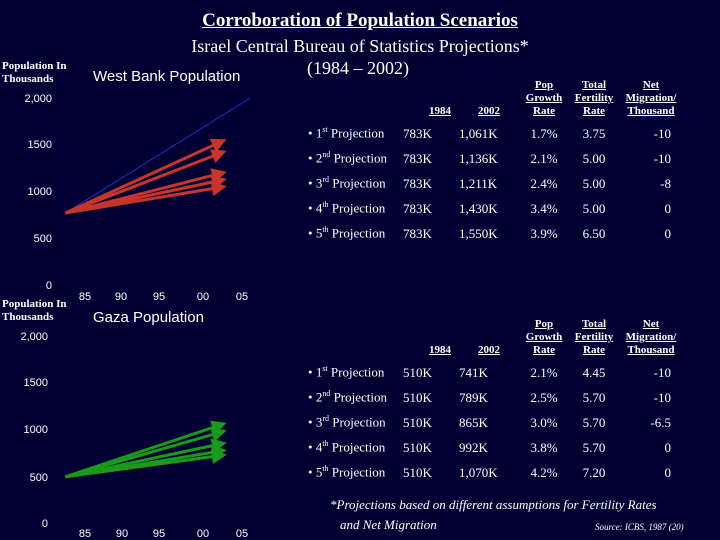 This screenshot has height=540, width=720. Describe the element at coordinates (594, 133) in the screenshot. I see `fertility-rate-cell: 3.75` at that location.